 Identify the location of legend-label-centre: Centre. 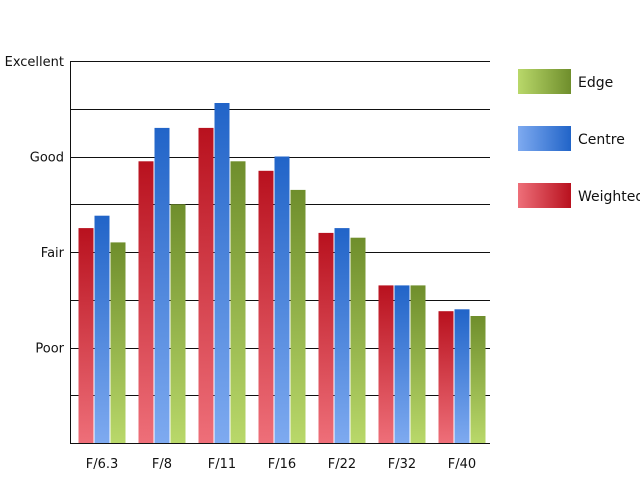
(601, 140).